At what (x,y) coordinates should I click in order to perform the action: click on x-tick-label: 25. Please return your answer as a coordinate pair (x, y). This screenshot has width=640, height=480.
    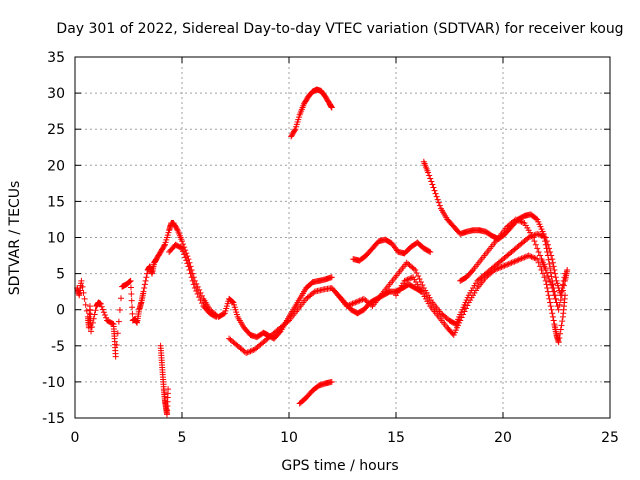
    Looking at the image, I should click on (610, 438).